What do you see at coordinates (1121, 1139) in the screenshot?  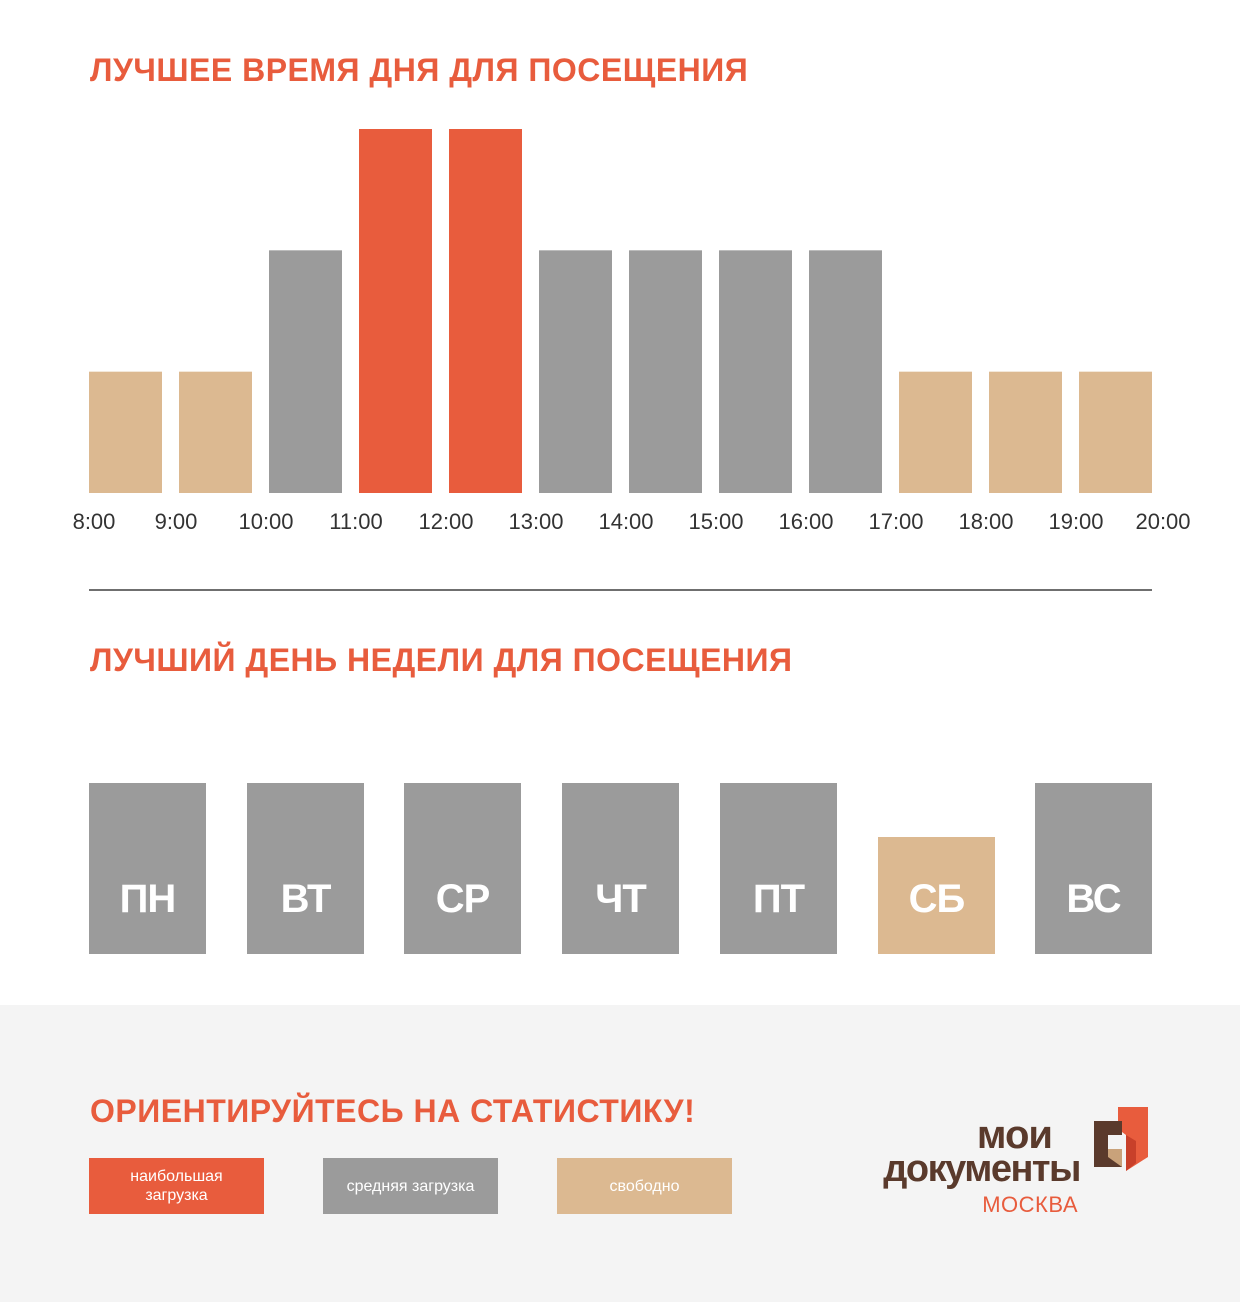 I see `logo-mark-icon` at bounding box center [1121, 1139].